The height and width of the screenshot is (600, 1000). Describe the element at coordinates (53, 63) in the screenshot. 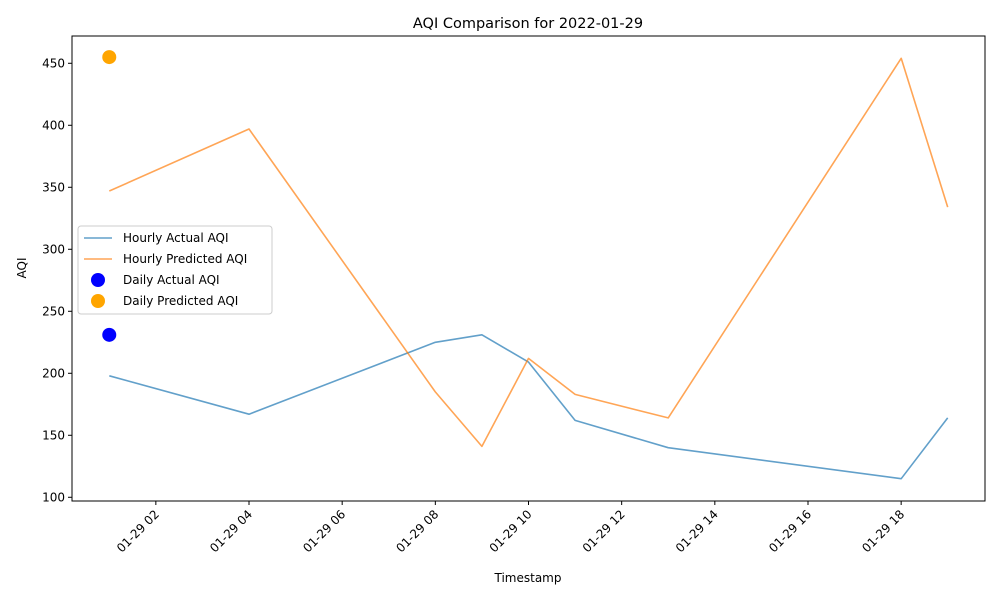

I see `y-tick-label: 450` at that location.